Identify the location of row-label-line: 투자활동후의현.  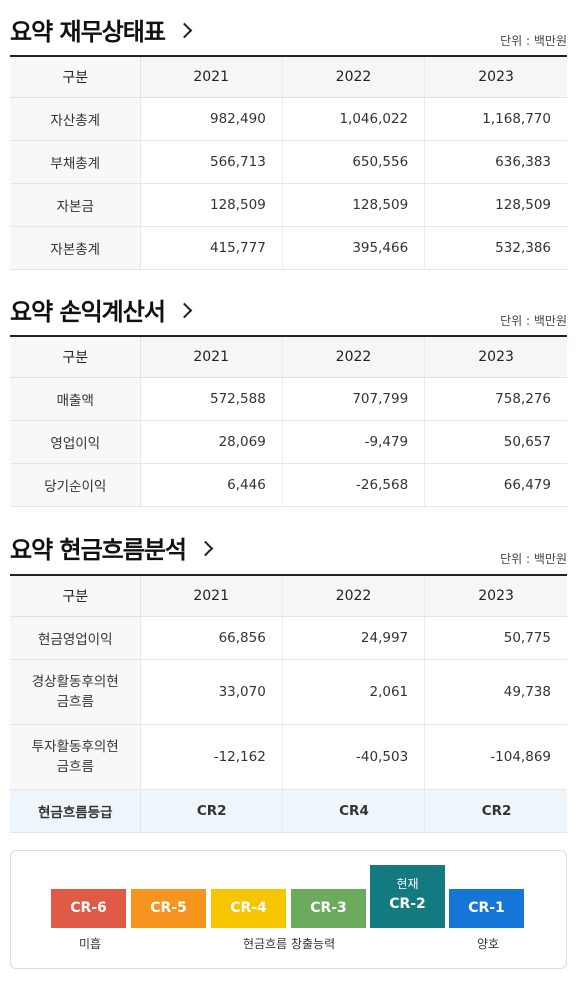
(75, 747).